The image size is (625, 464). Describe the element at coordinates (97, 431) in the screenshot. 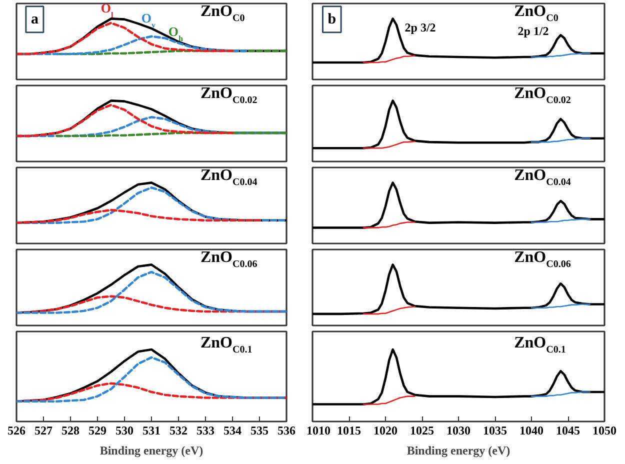

I see `x-tick-label: 529` at that location.